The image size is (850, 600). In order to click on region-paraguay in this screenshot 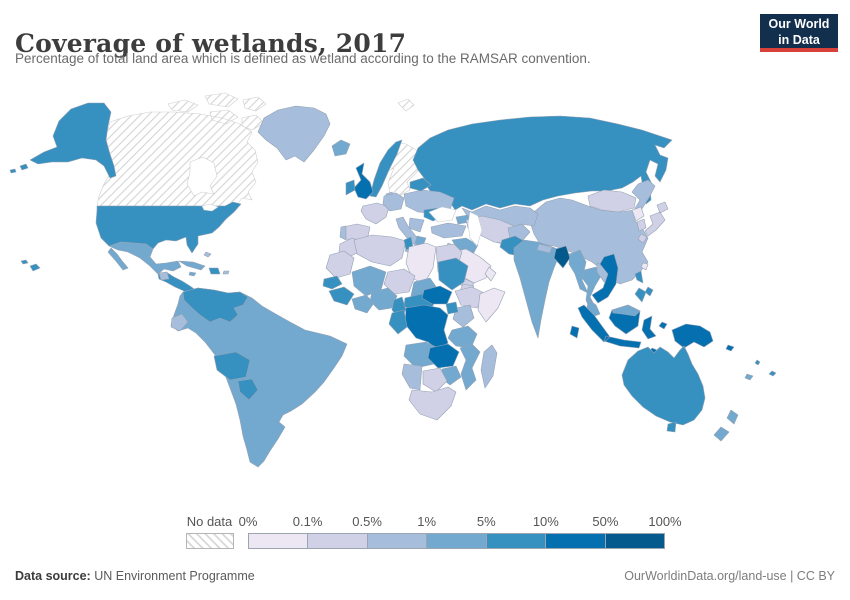, I will do `click(248, 389)`.